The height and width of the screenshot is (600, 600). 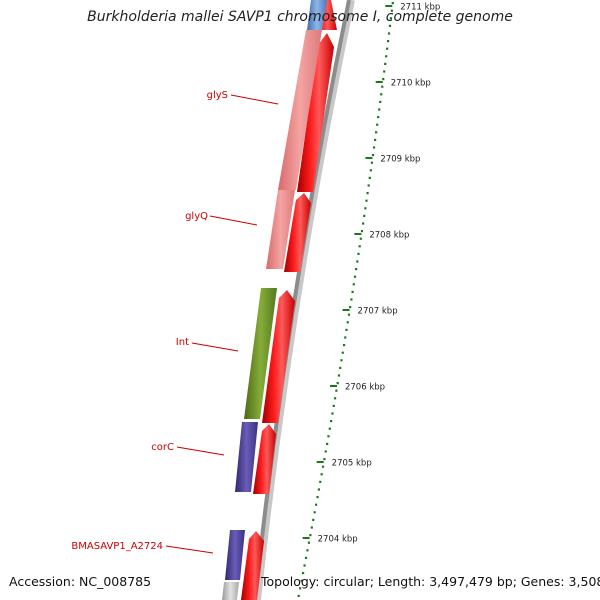 I want to click on blue-feature, so click(x=317, y=15).